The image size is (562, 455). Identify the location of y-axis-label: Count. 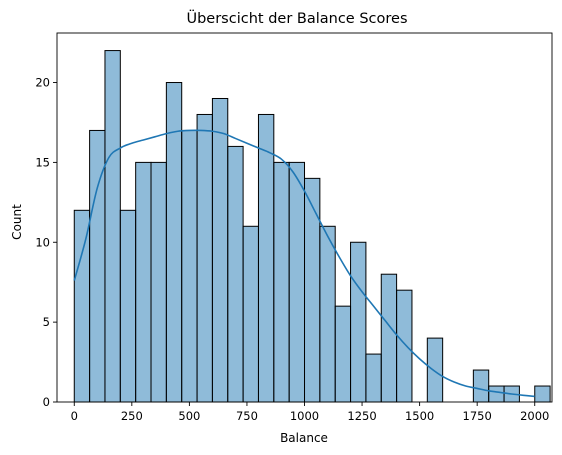
(17, 222).